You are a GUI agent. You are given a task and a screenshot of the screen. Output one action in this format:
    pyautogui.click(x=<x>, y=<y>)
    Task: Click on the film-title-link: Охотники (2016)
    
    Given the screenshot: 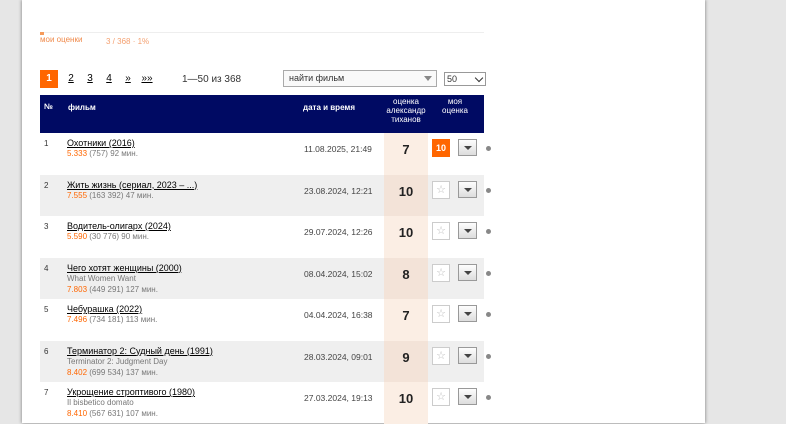 What is the action you would take?
    pyautogui.click(x=101, y=143)
    